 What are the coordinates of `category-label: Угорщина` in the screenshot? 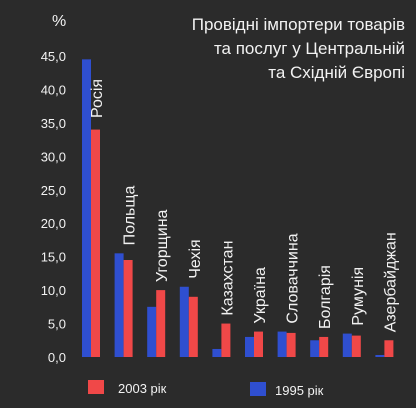 It's located at (162, 245).